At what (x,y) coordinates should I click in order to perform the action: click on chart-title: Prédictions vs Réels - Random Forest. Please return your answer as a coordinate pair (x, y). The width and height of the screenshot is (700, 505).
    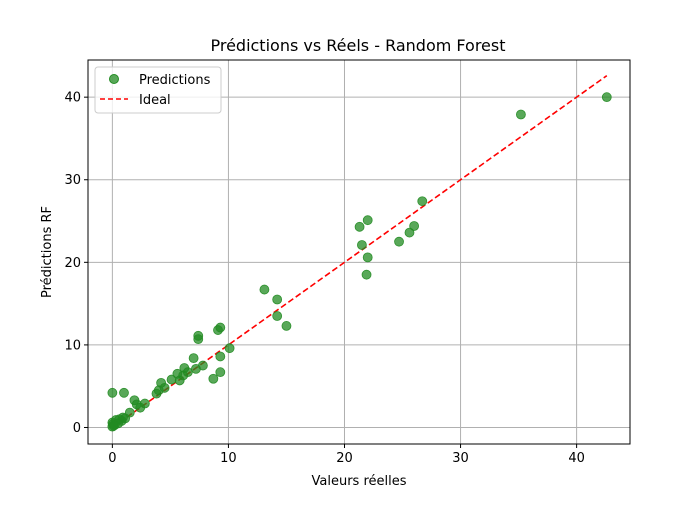
    Looking at the image, I should click on (357, 45).